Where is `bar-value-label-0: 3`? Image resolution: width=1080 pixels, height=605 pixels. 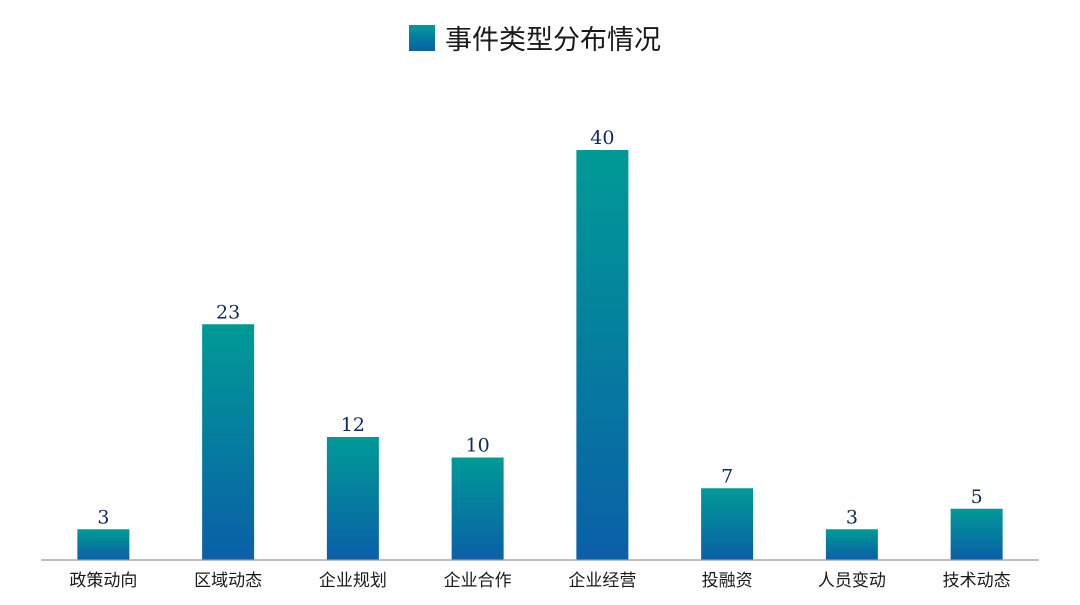
bar-value-label-0: 3 is located at coordinates (103, 517).